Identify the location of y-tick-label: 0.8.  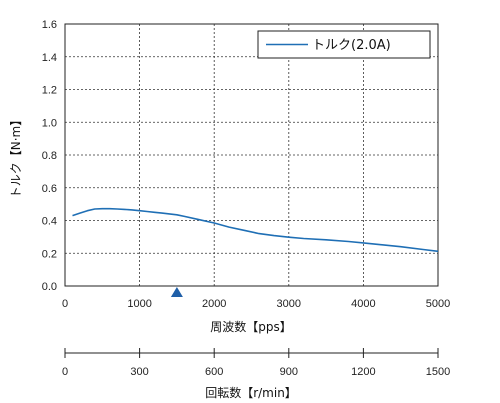
(49, 156).